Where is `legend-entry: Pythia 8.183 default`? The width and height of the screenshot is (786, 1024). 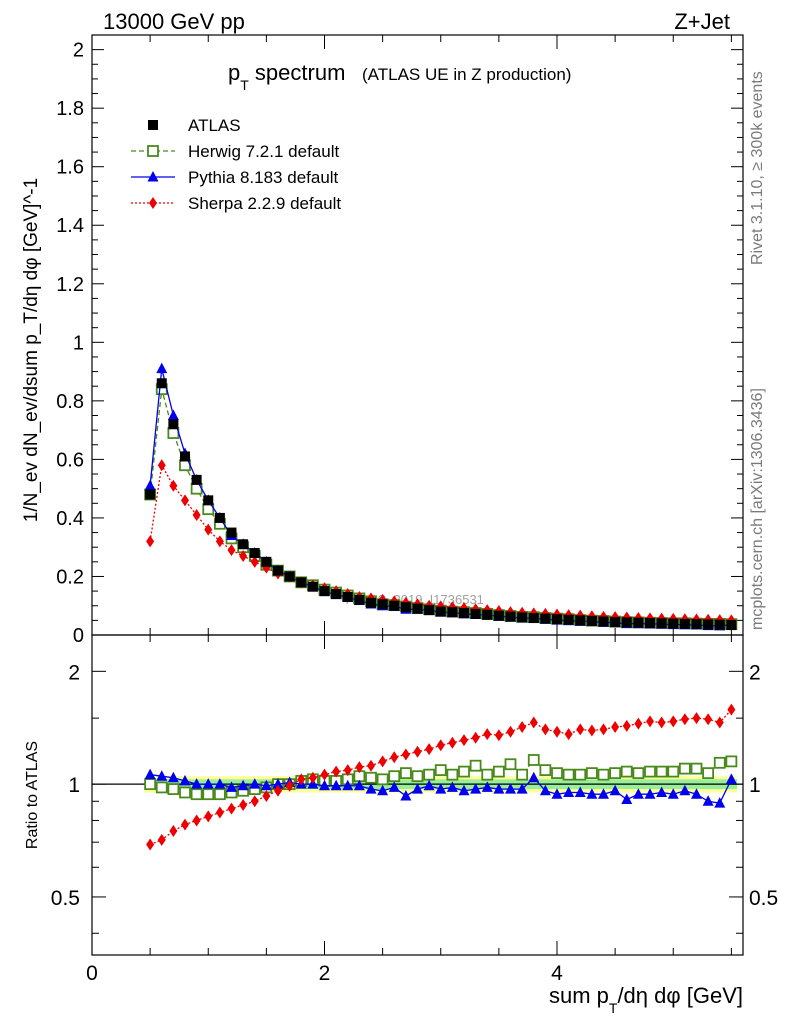
legend-entry: Pythia 8.183 default is located at coordinates (235, 177).